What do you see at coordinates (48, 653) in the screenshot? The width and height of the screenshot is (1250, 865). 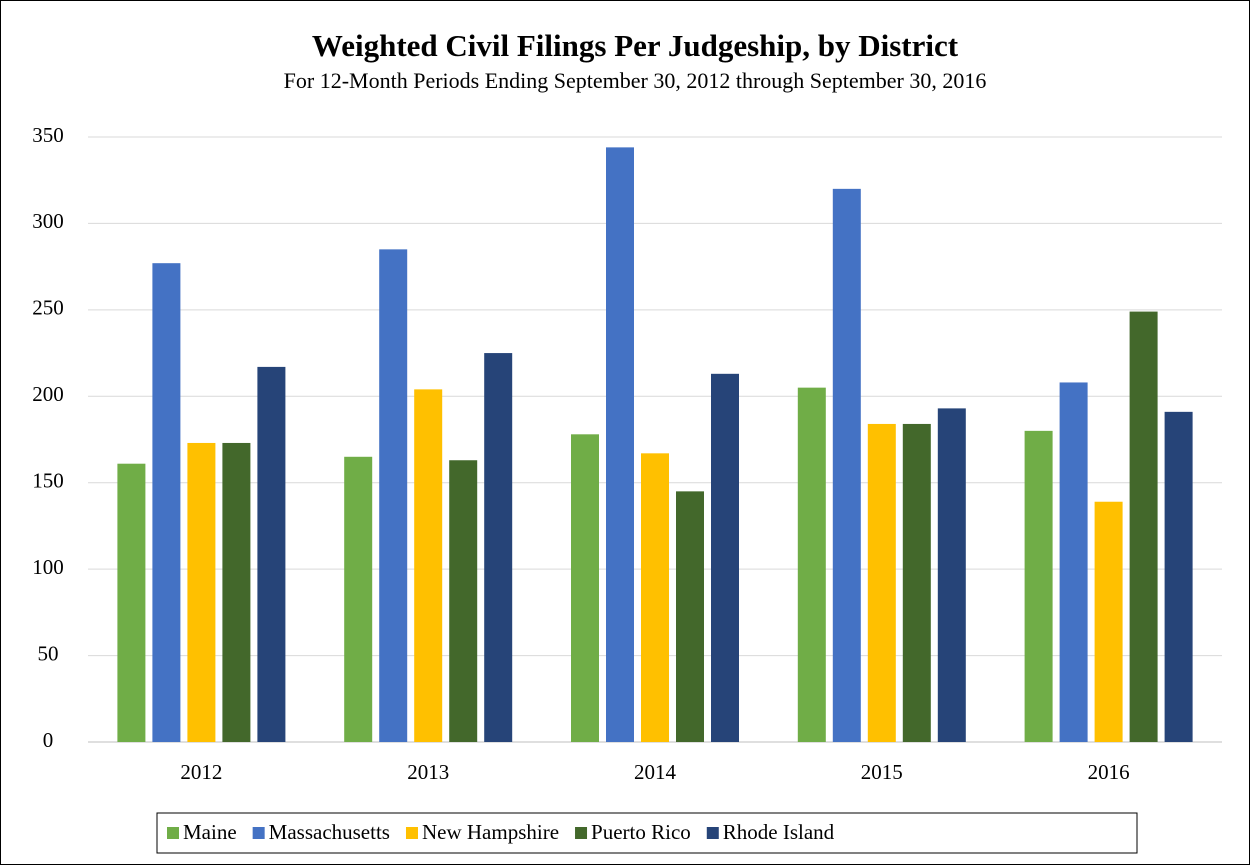 I see `y-tick-label: 50` at bounding box center [48, 653].